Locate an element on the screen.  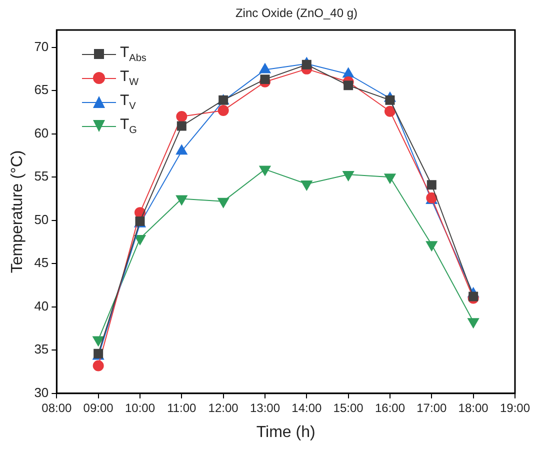
x-tick-label: 11:00 is located at coordinates (182, 407).